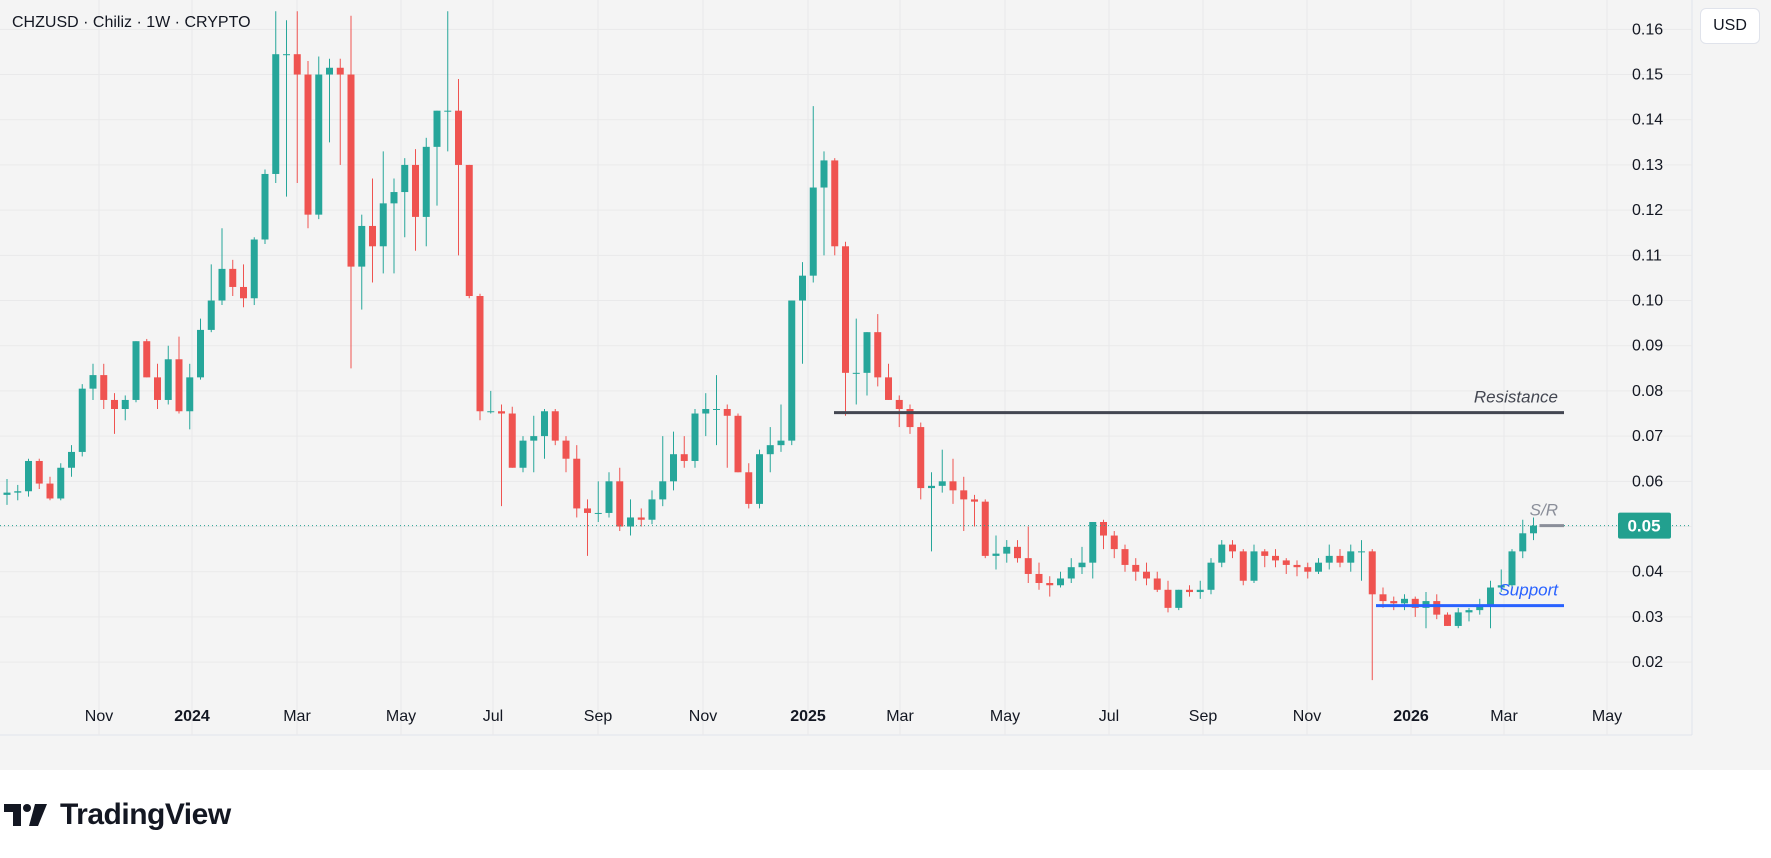 This screenshot has height=858, width=1771. I want to click on y-tick-label: 0.06, so click(1647, 481).